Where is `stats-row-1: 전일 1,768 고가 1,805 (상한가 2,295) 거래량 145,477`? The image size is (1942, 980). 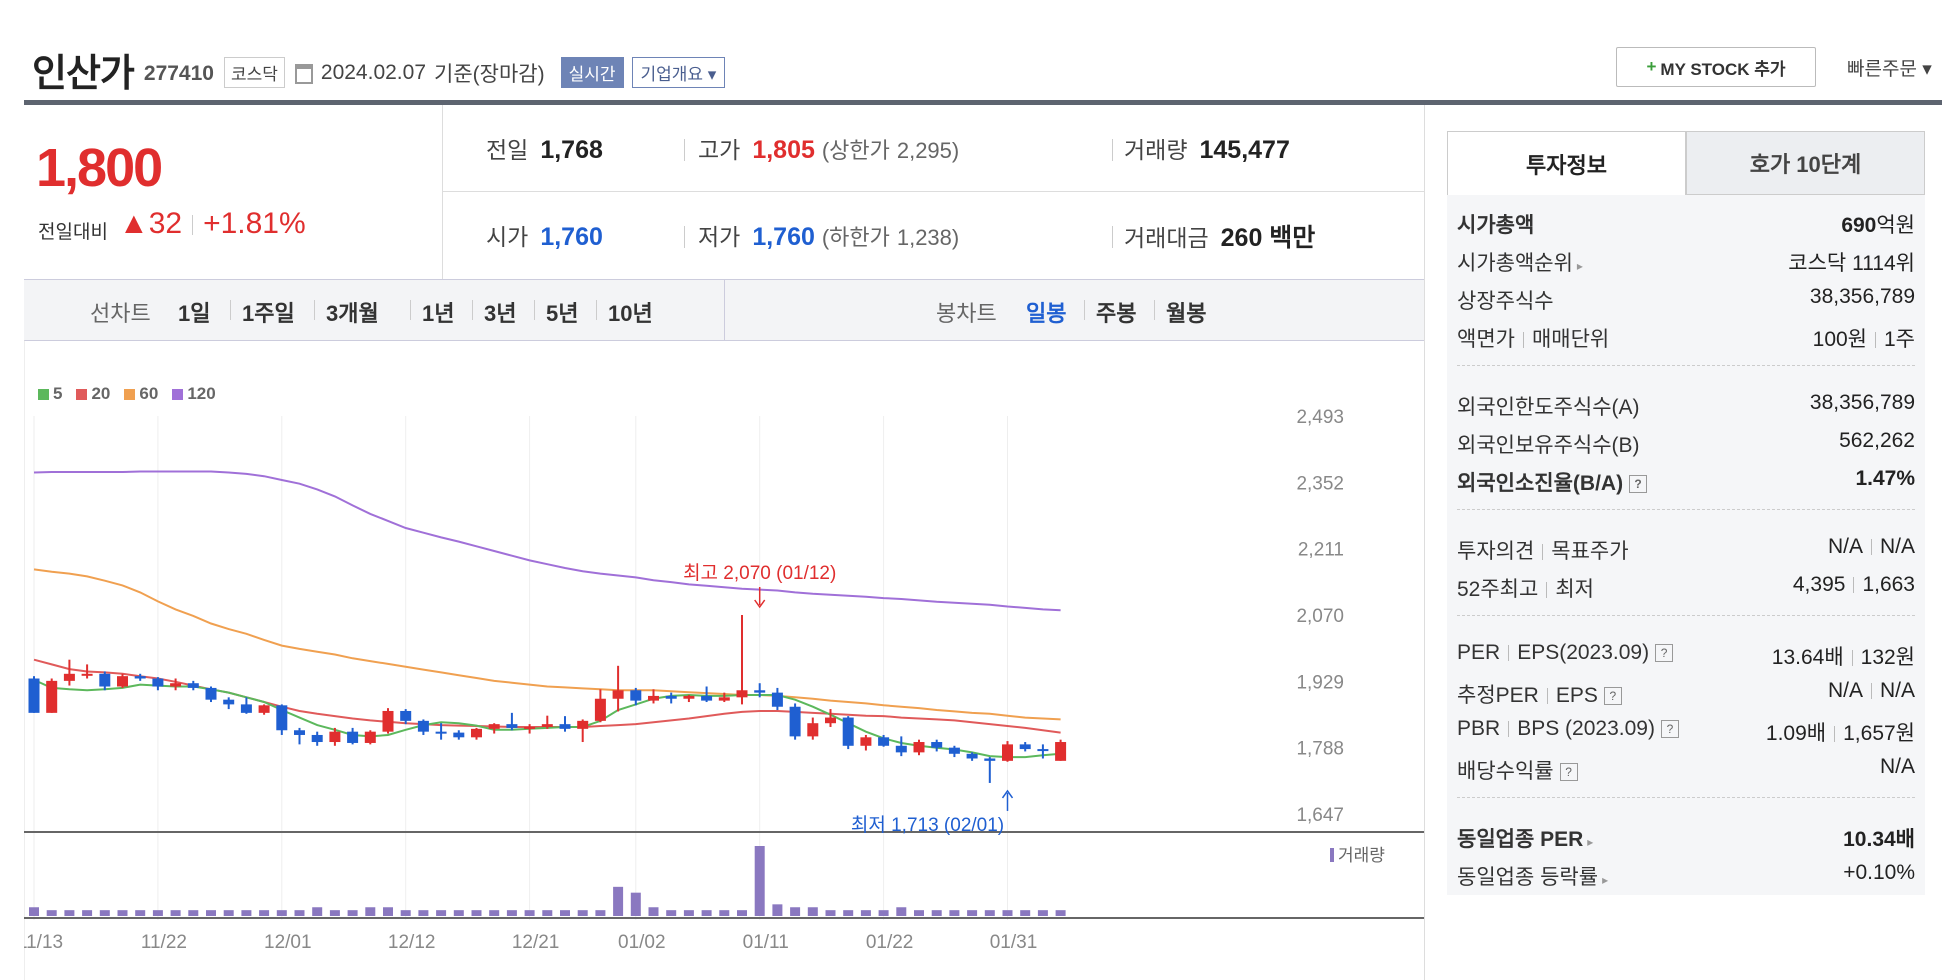
stats-row-1: 전일 1,768 고가 1,805 (상한가 2,295) 거래량 145,477 is located at coordinates (933, 148).